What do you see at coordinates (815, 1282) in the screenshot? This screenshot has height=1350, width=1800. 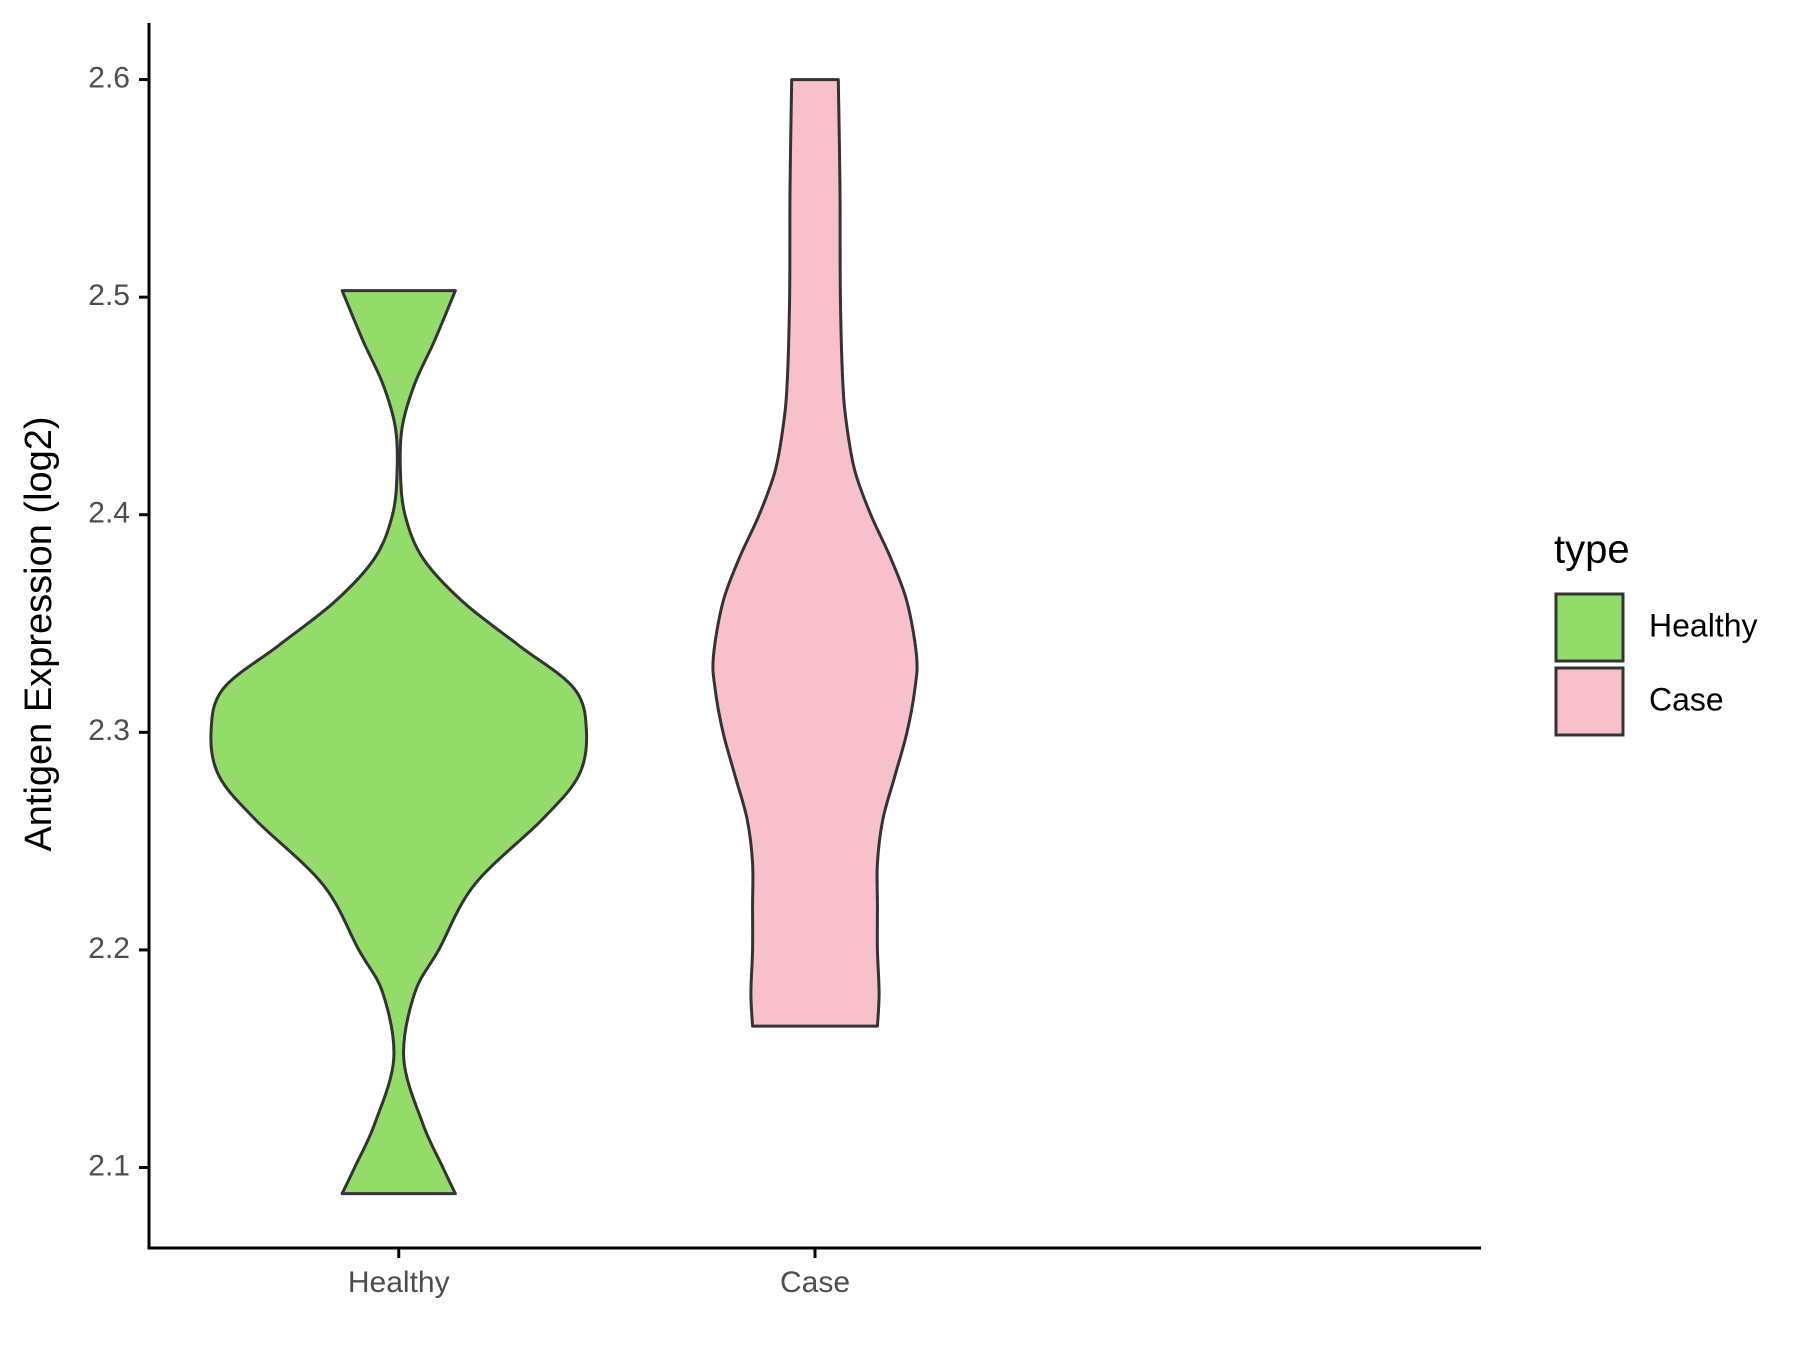 I see `x-tick-label: Case` at bounding box center [815, 1282].